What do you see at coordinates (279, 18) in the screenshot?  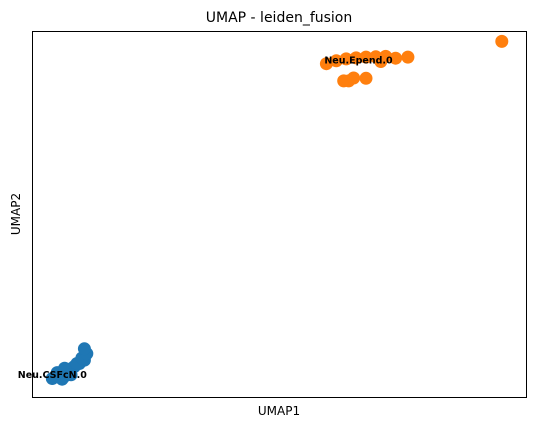 I see `chart-title: UMAP - leiden_fusion` at bounding box center [279, 18].